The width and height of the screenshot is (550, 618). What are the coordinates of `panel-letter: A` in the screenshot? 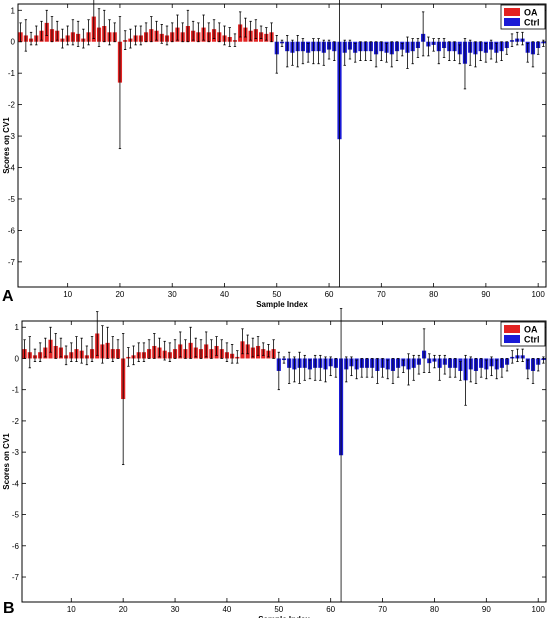 It's located at (8, 296).